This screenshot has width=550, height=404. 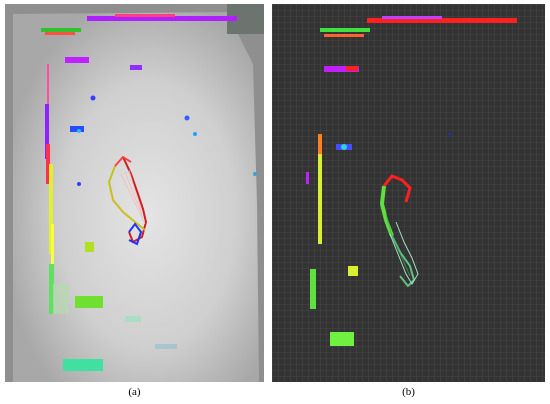 I want to click on panel-a-caption: (a), so click(x=134, y=392).